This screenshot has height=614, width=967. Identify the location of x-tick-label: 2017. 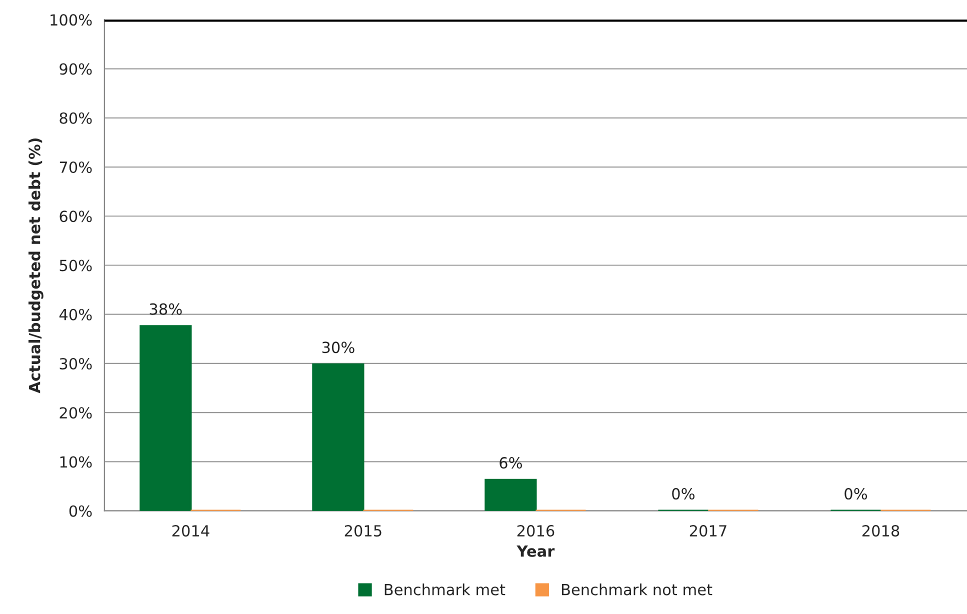
(708, 531).